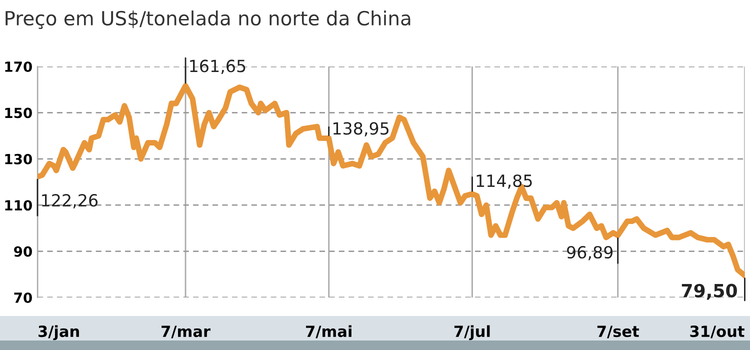 The width and height of the screenshot is (750, 350). Describe the element at coordinates (329, 331) in the screenshot. I see `x-tick-label: 7/mai` at that location.